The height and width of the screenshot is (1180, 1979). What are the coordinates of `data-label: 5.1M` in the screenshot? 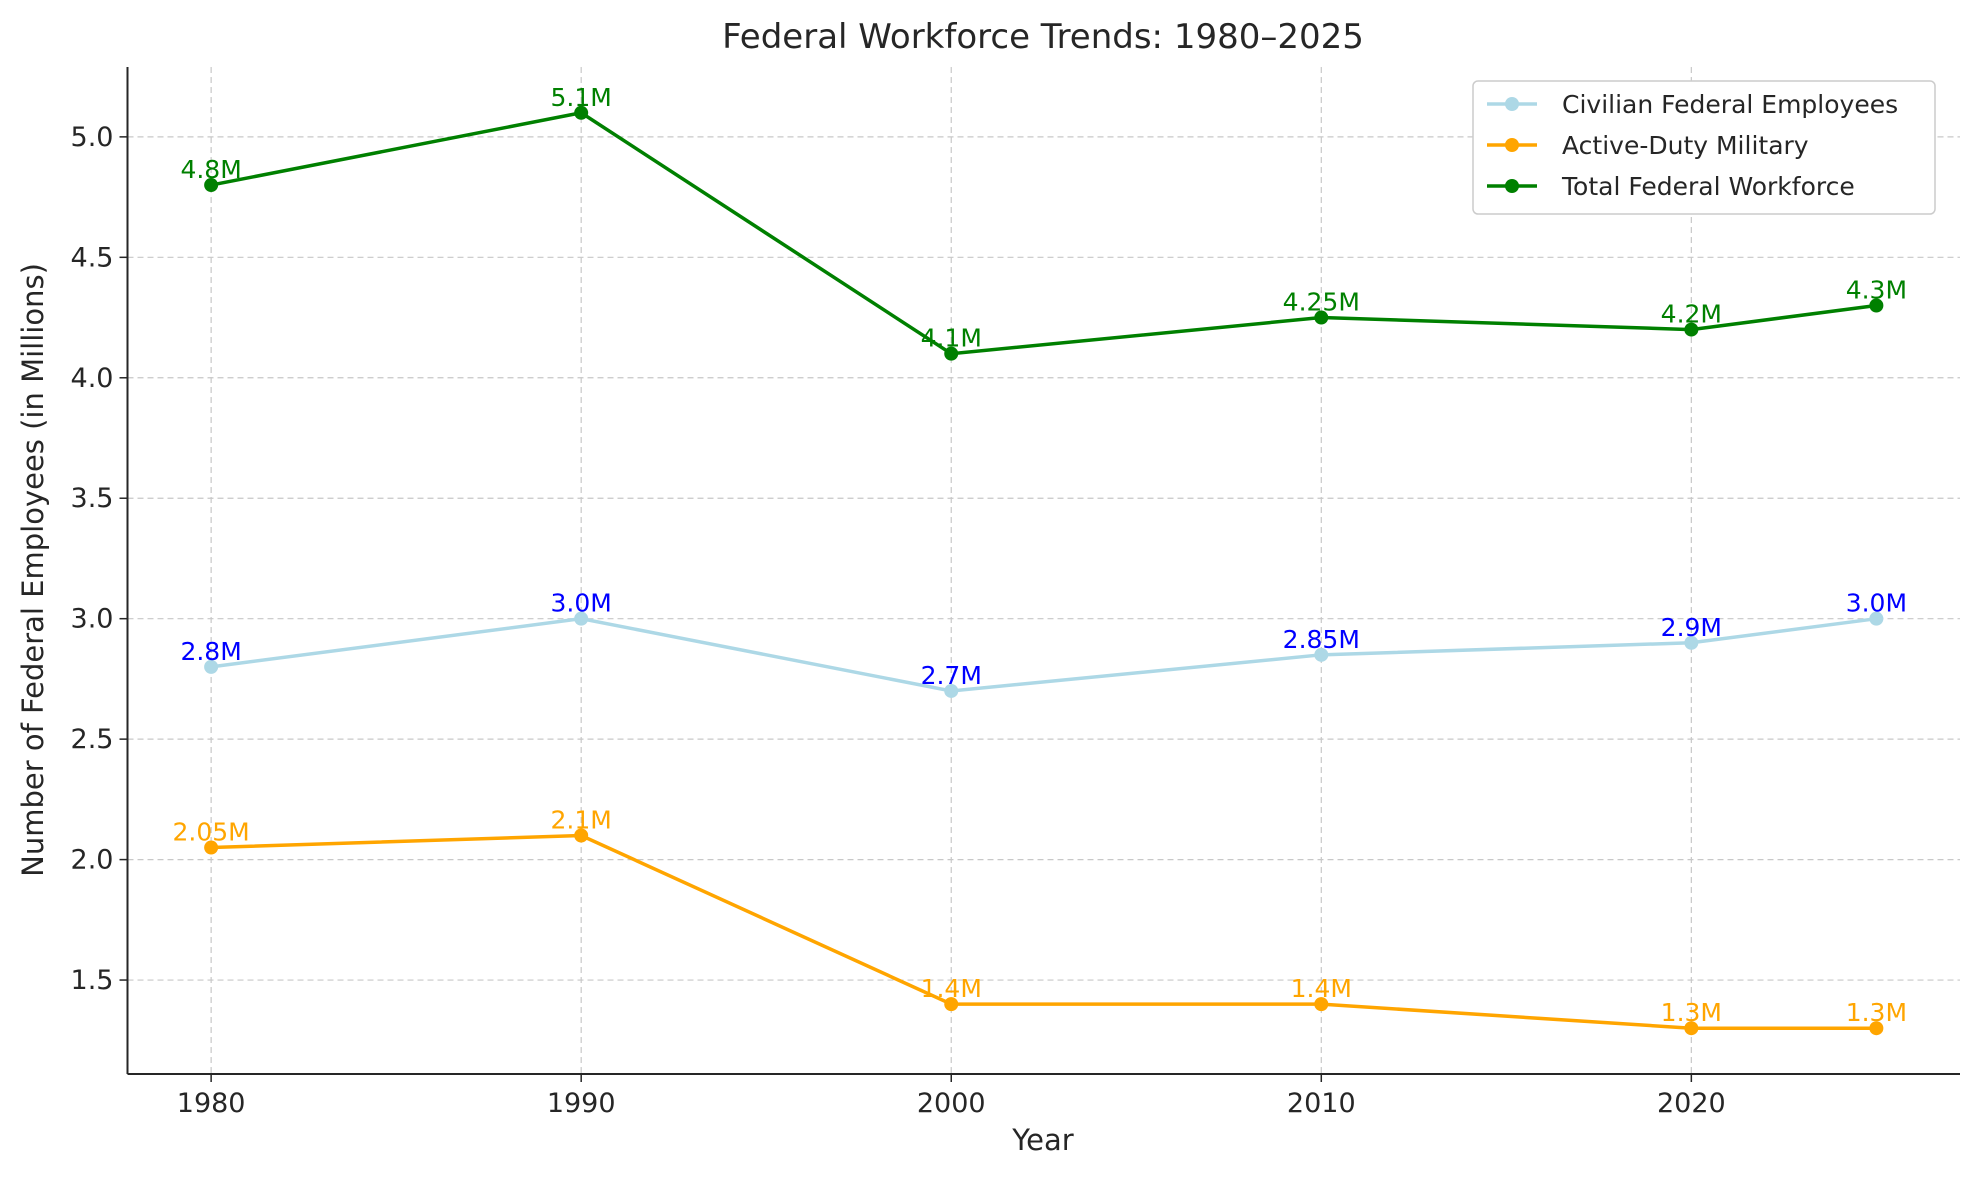 It's located at (581, 97).